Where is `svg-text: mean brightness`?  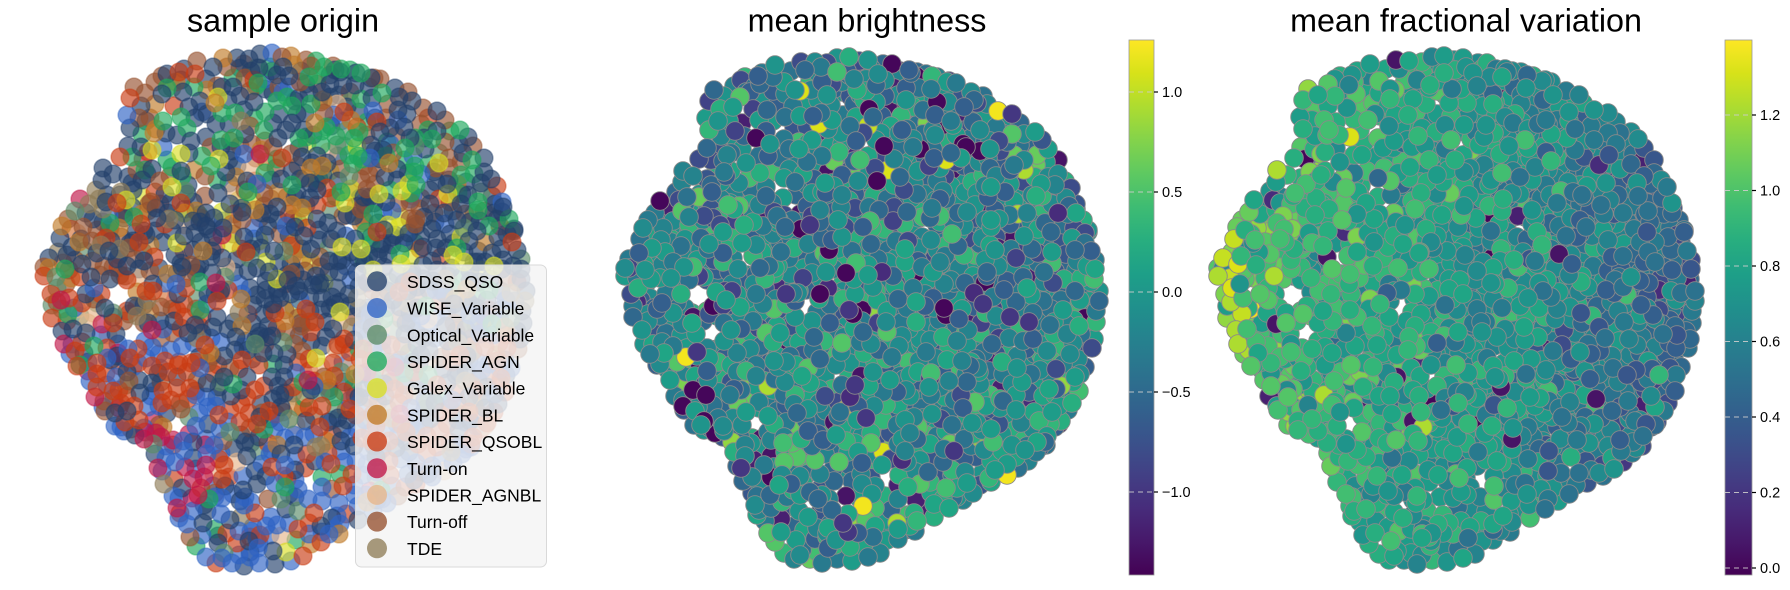
svg-text: mean brightness is located at coordinates (867, 21).